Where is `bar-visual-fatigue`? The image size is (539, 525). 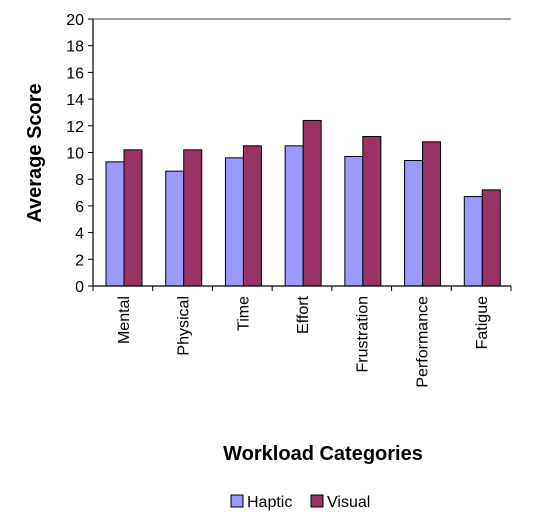
bar-visual-fatigue is located at coordinates (491, 238).